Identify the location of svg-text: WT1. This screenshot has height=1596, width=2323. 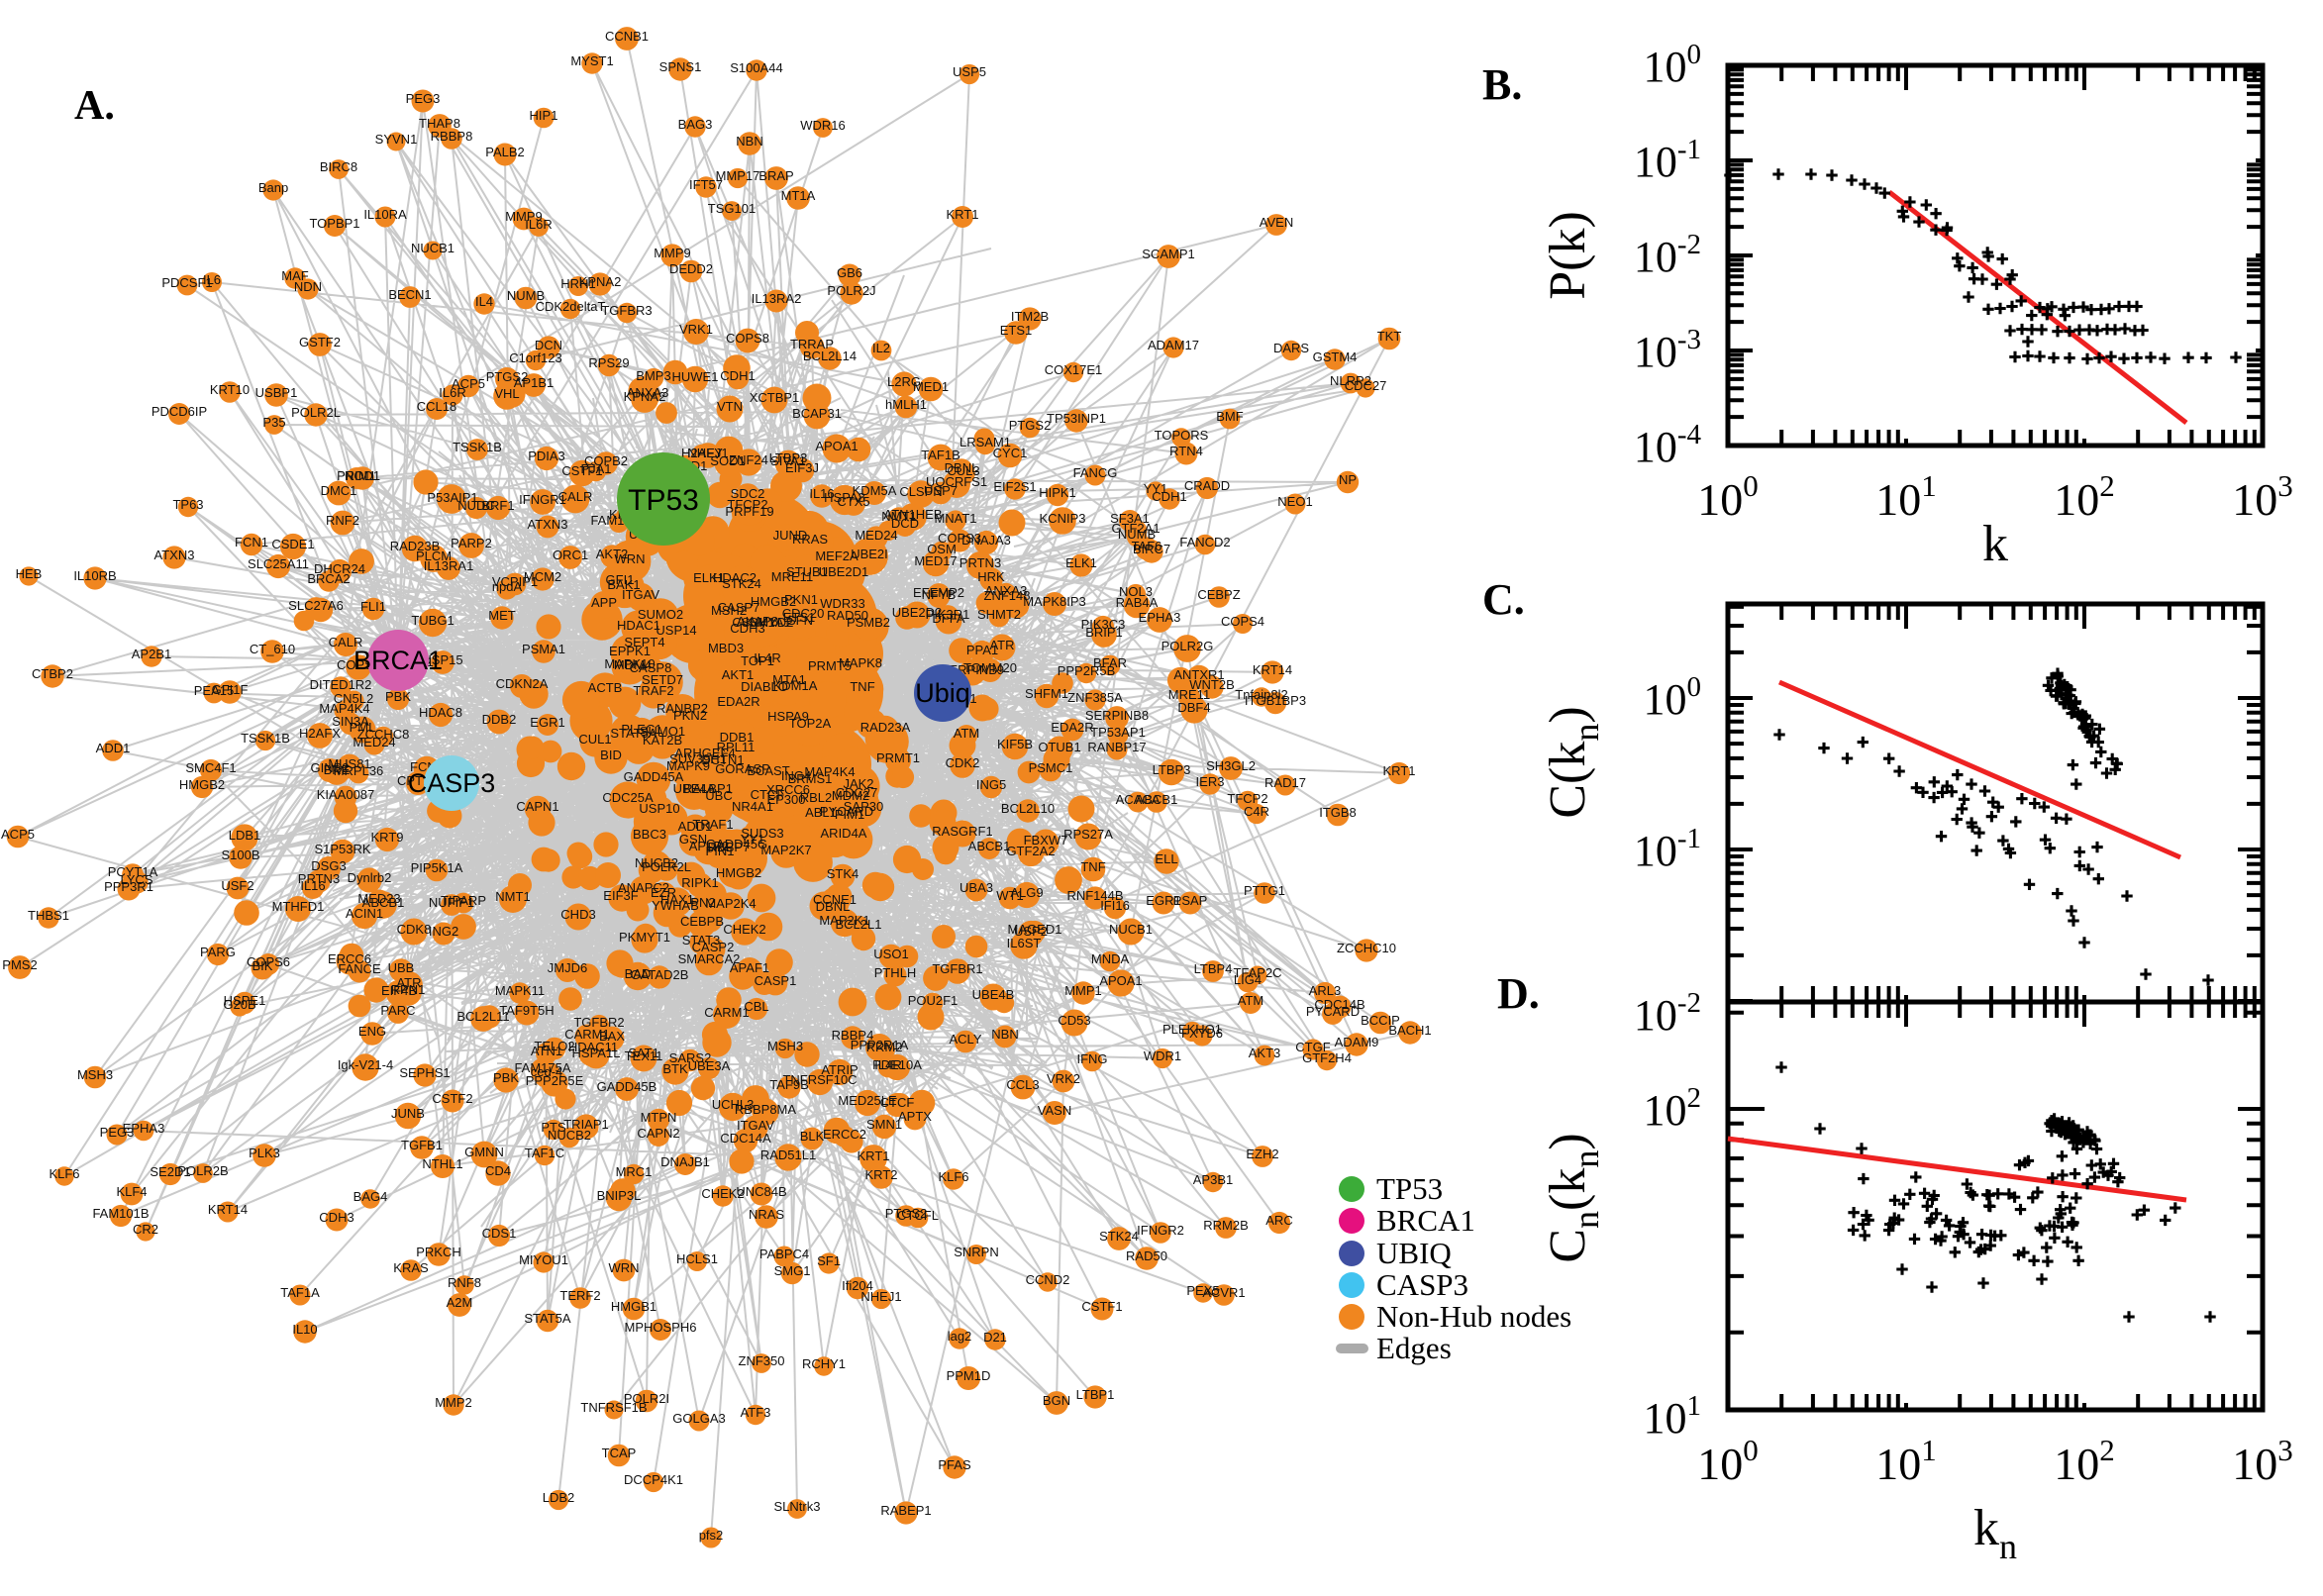
(1010, 895).